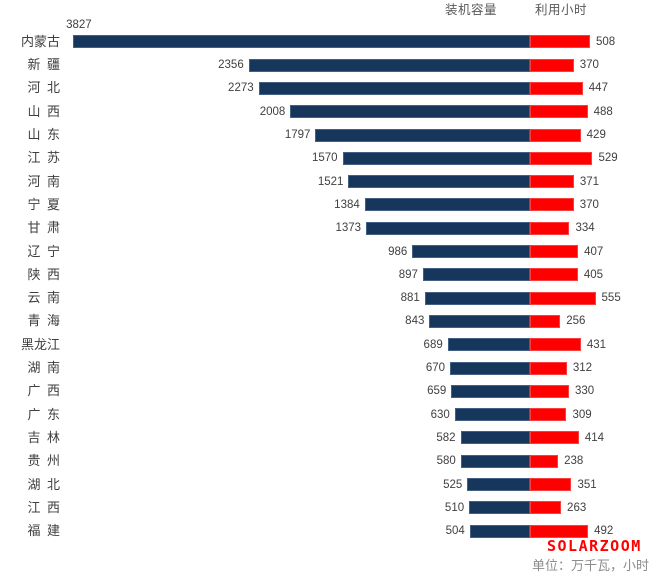 The image size is (654, 583). I want to click on capacity-value-label: 1570, so click(324, 158).